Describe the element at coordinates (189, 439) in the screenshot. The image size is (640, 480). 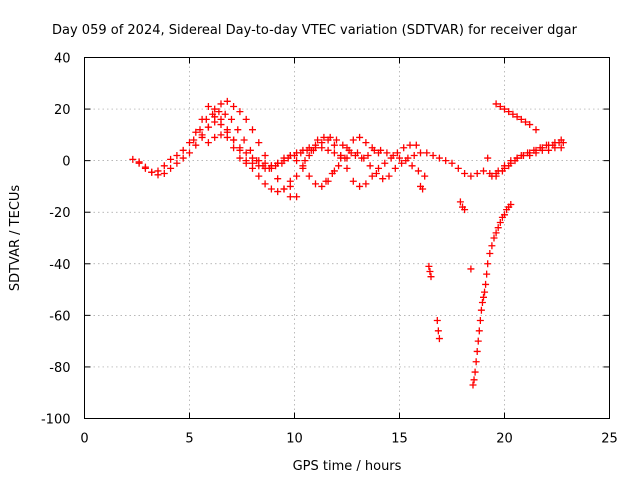
I see `x-tick-label: 5` at that location.